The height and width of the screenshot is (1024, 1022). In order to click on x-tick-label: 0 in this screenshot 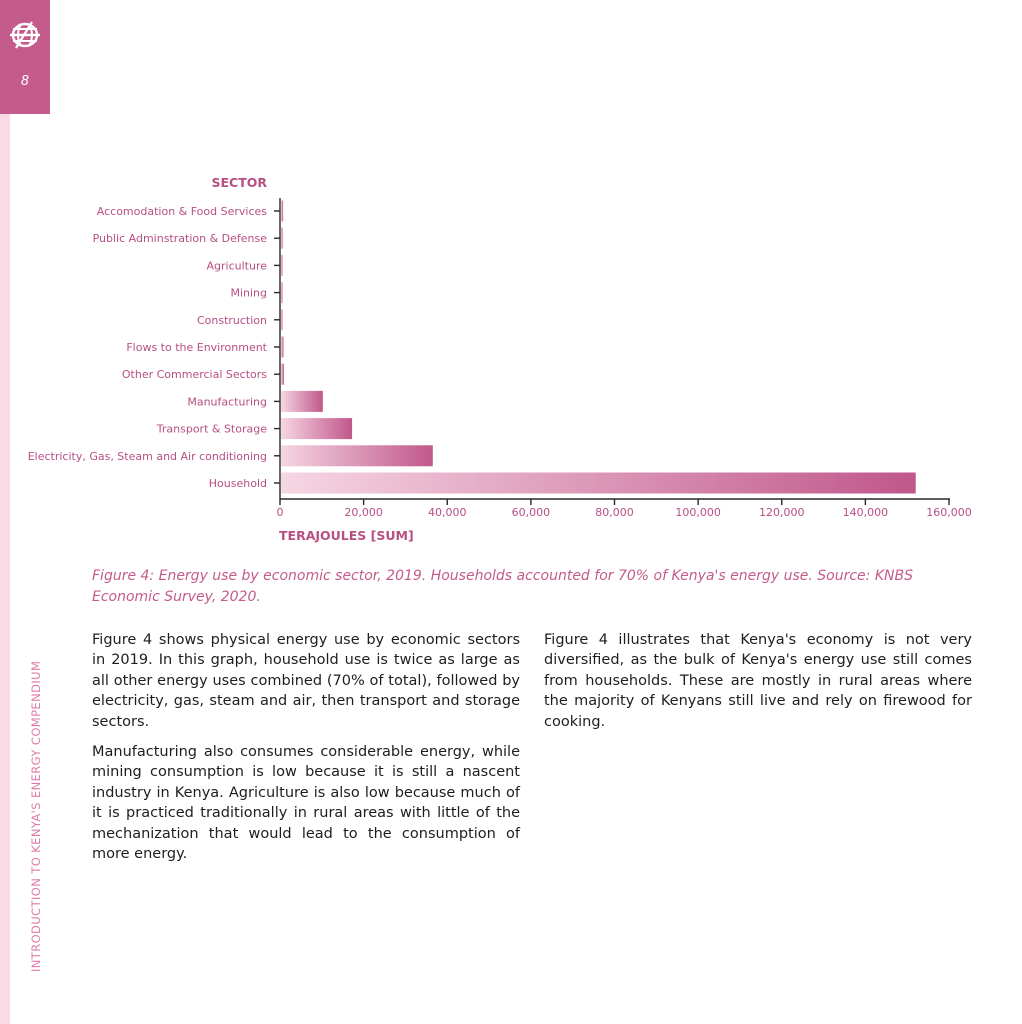, I will do `click(280, 512)`.